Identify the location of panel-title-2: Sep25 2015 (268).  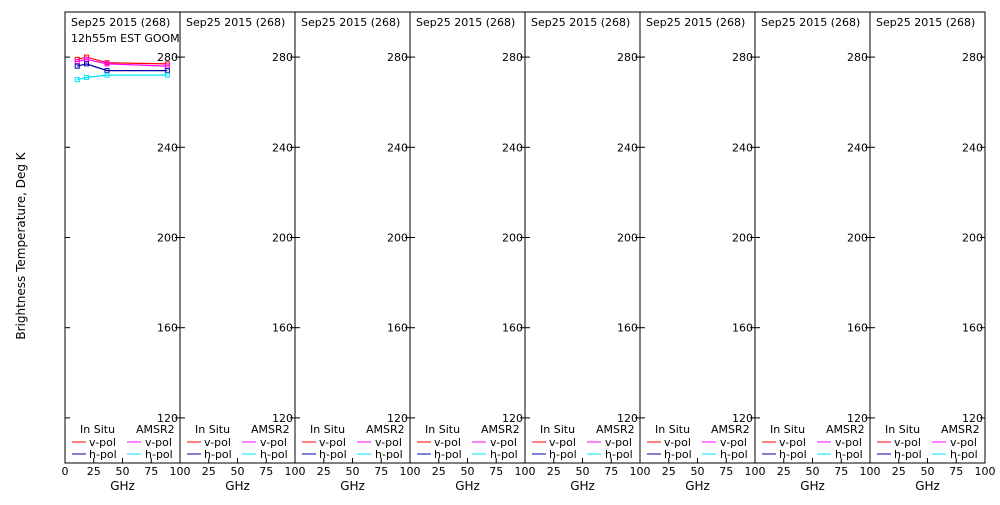
(235, 22).